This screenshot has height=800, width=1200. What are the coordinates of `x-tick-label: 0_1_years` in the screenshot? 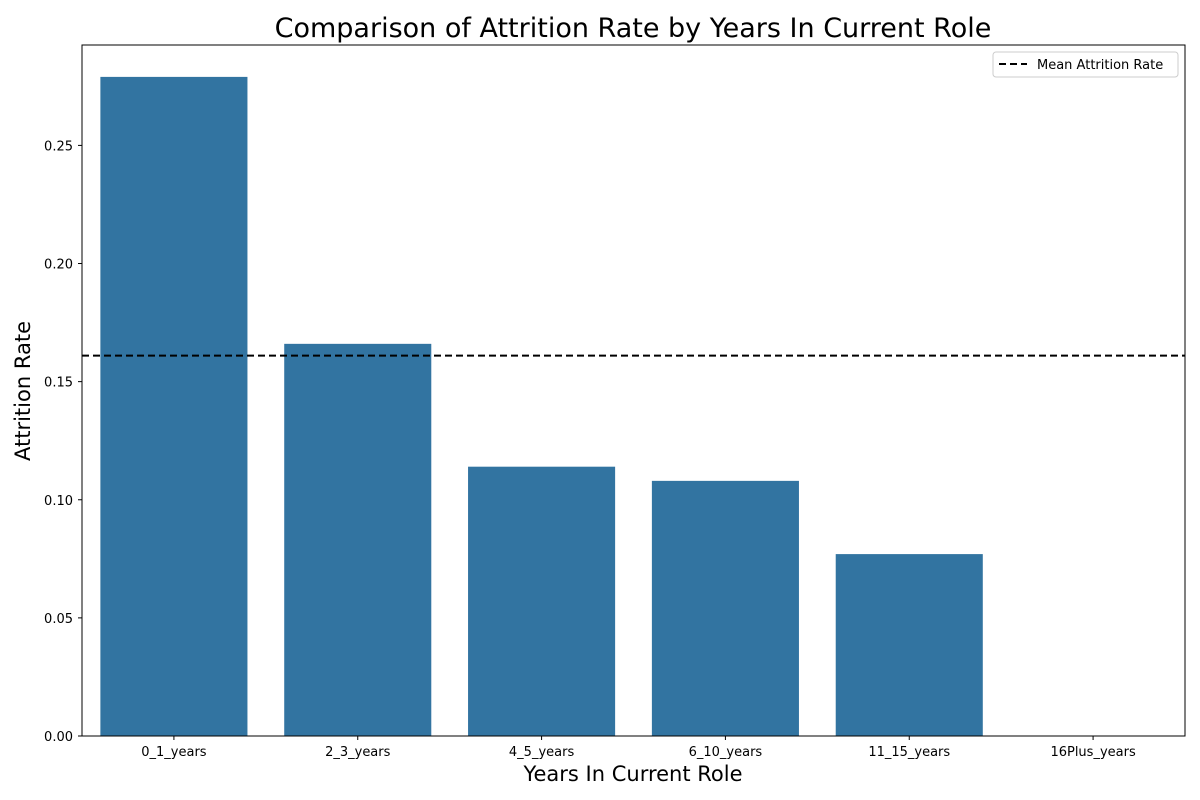 It's located at (174, 752).